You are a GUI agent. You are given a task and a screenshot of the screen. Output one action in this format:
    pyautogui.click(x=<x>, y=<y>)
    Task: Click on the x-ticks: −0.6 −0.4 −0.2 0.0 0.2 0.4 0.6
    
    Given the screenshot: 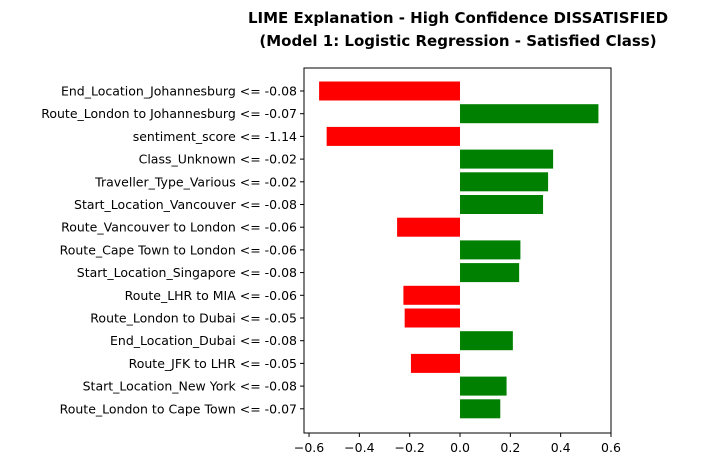 What is the action you would take?
    pyautogui.click(x=457, y=444)
    